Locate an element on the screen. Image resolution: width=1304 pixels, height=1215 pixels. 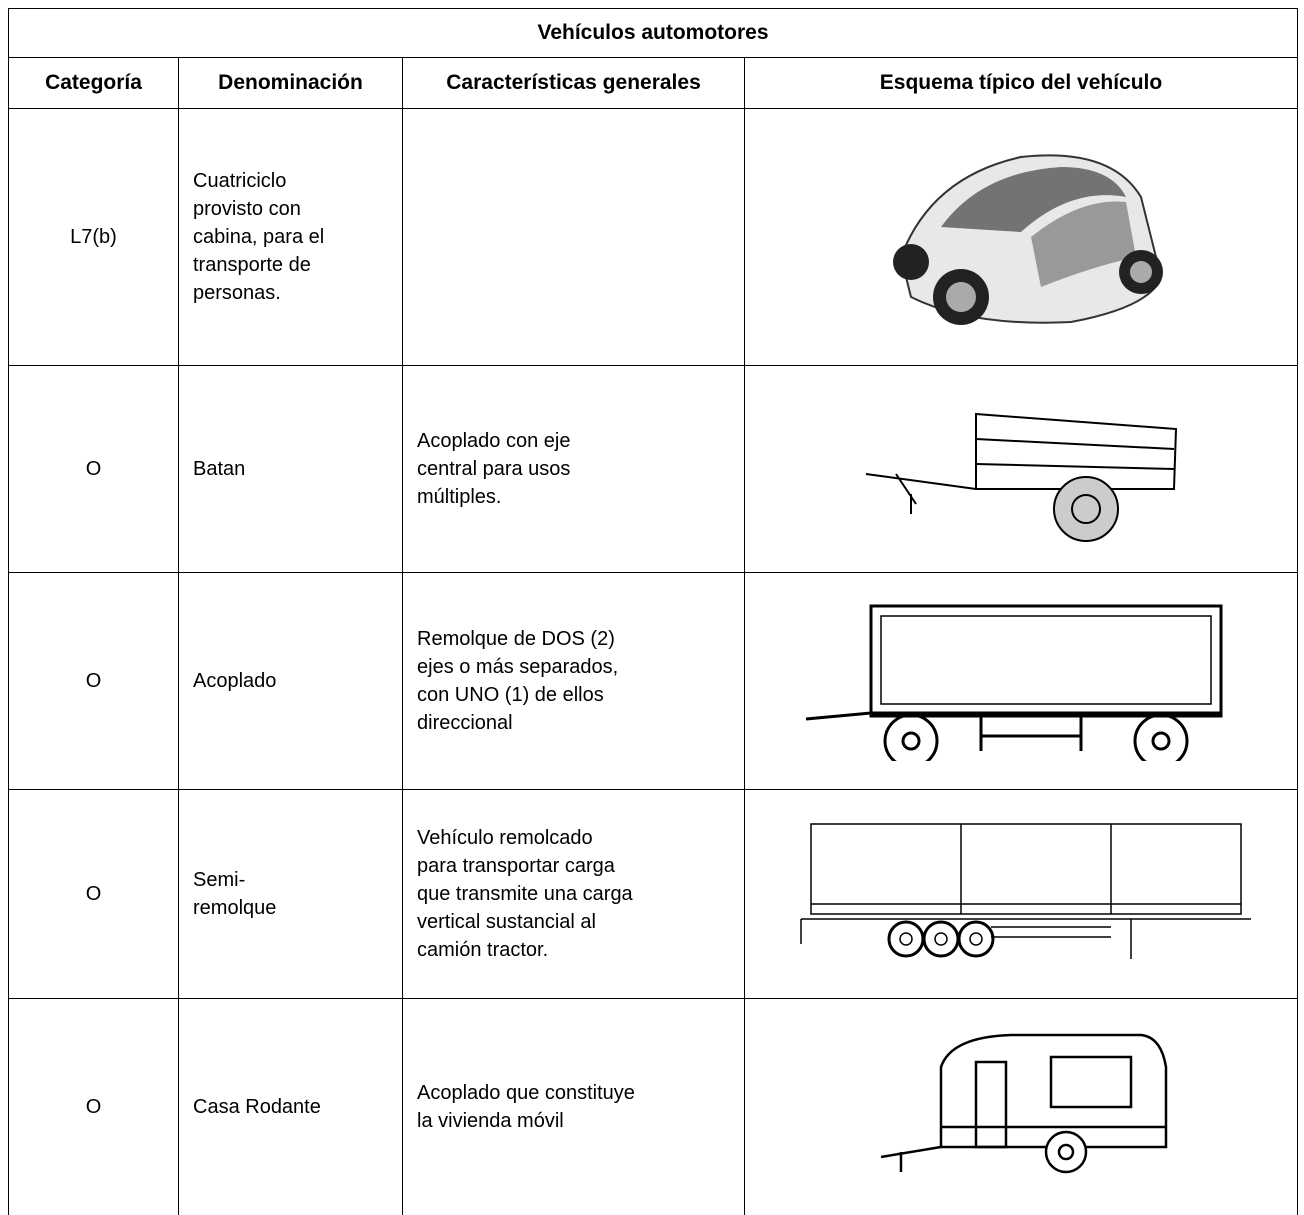
table-title: Vehículos automotores is located at coordinates (653, 33).